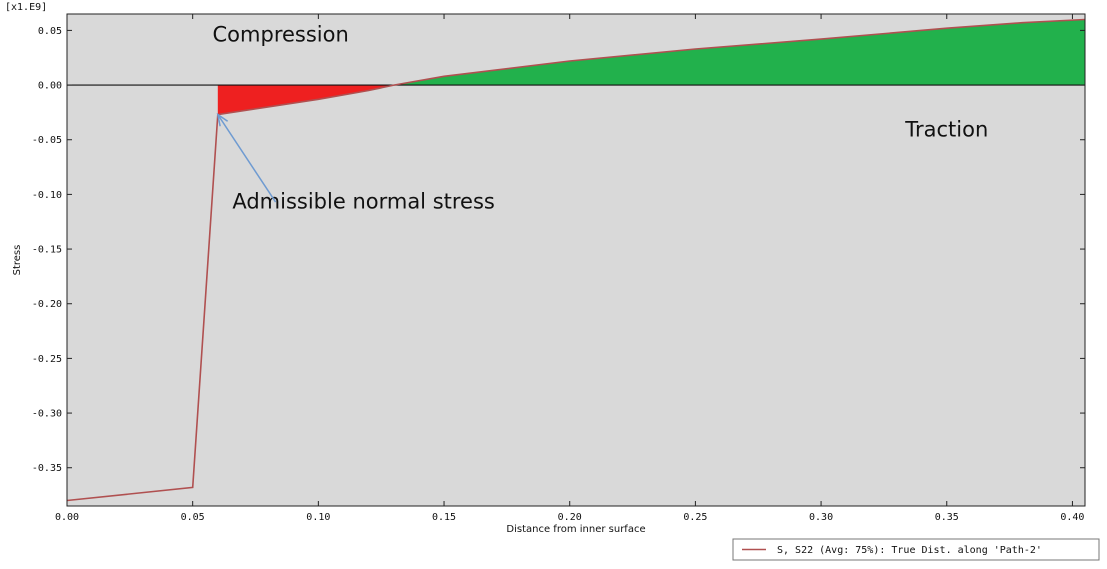  What do you see at coordinates (570, 517) in the screenshot?
I see `x-tick-label: 0.20` at bounding box center [570, 517].